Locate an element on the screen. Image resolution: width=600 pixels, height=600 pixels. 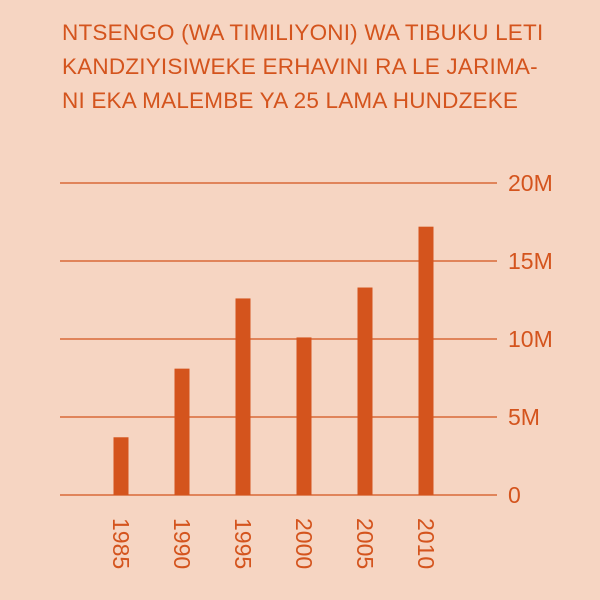
chart-title-line: NI EKA MALEMBE YA 25 LAMA HUNDZEKE is located at coordinates (290, 100).